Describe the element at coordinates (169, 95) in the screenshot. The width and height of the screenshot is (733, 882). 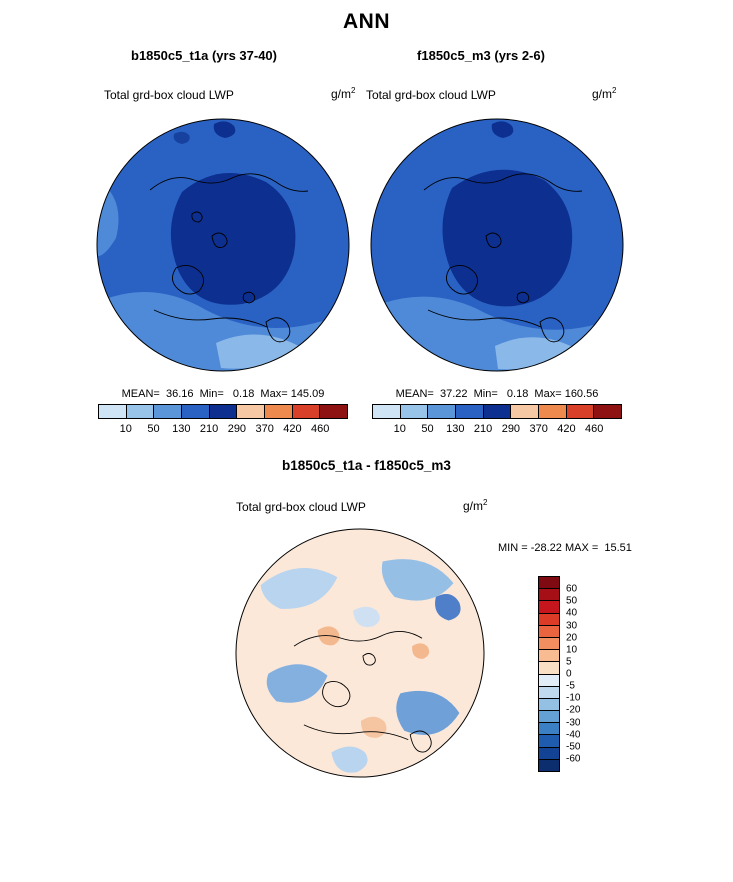
I see `panel-left-field-label: Total grd-box cloud LWP` at that location.